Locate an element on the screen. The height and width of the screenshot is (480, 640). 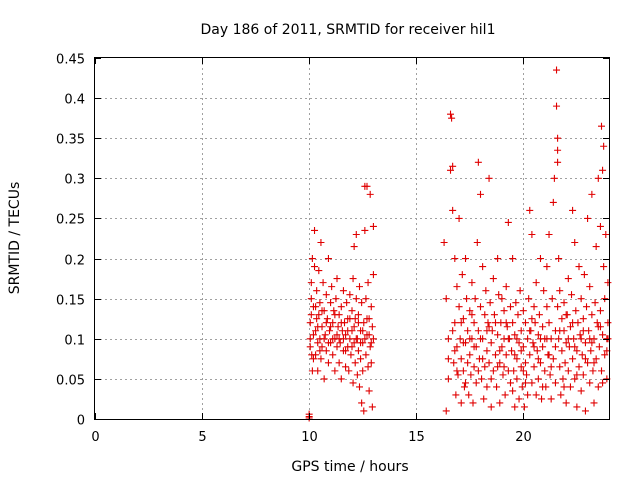
x-tick-label: 10 is located at coordinates (309, 437).